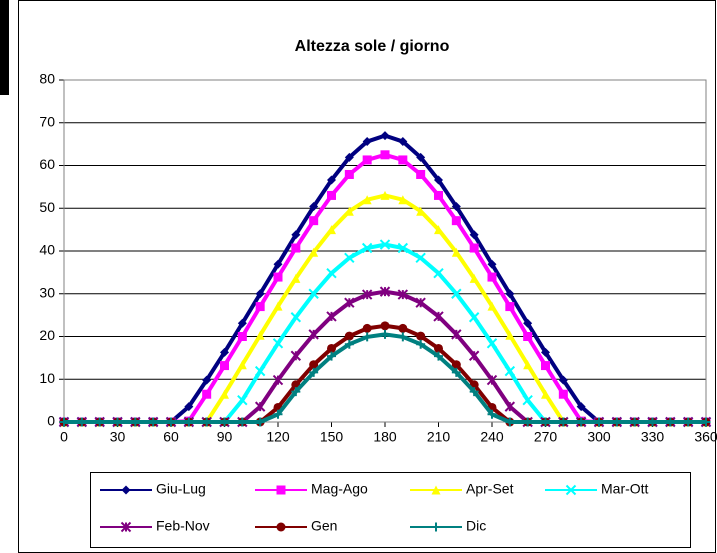 This screenshot has width=717, height=553. What do you see at coordinates (439, 437) in the screenshot?
I see `x-tick-label: 210` at bounding box center [439, 437].